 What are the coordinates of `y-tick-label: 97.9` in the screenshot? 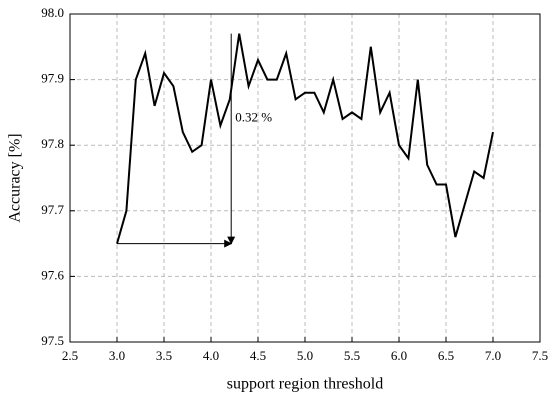 It's located at (52, 78).